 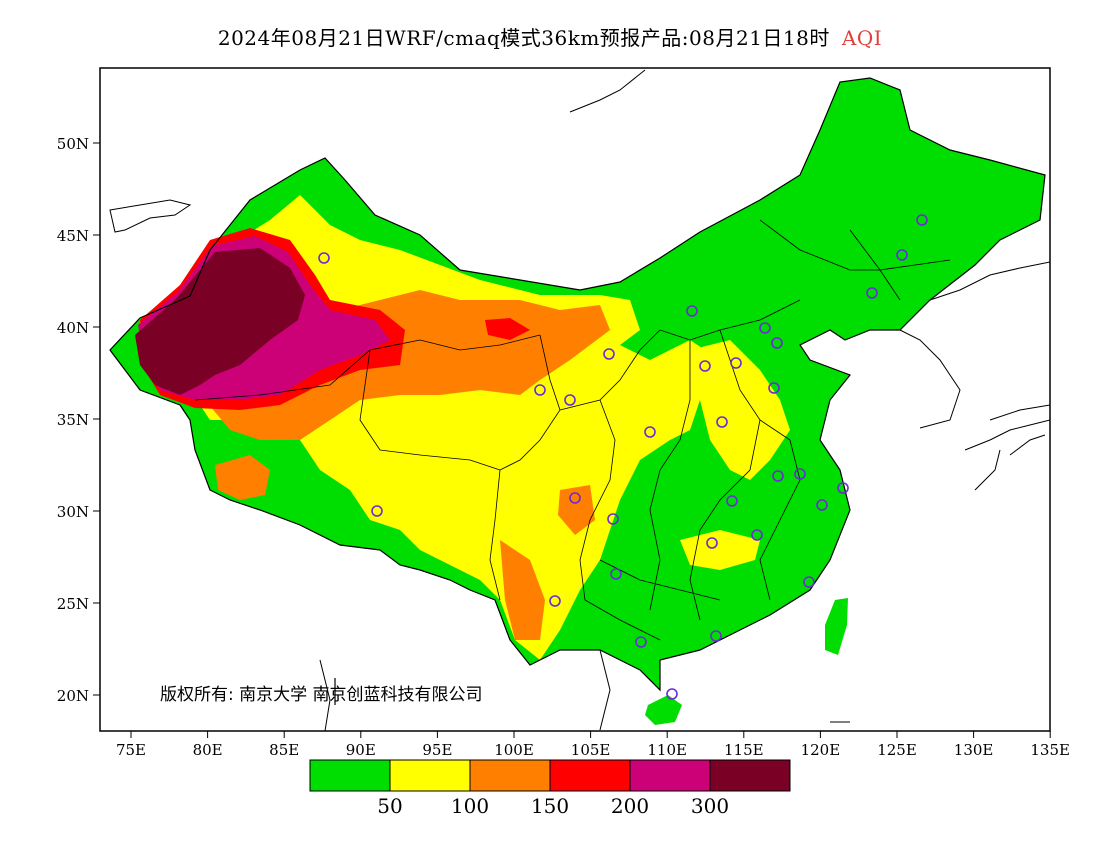 What do you see at coordinates (836, 626) in the screenshot?
I see `aqi-region-taiwan` at bounding box center [836, 626].